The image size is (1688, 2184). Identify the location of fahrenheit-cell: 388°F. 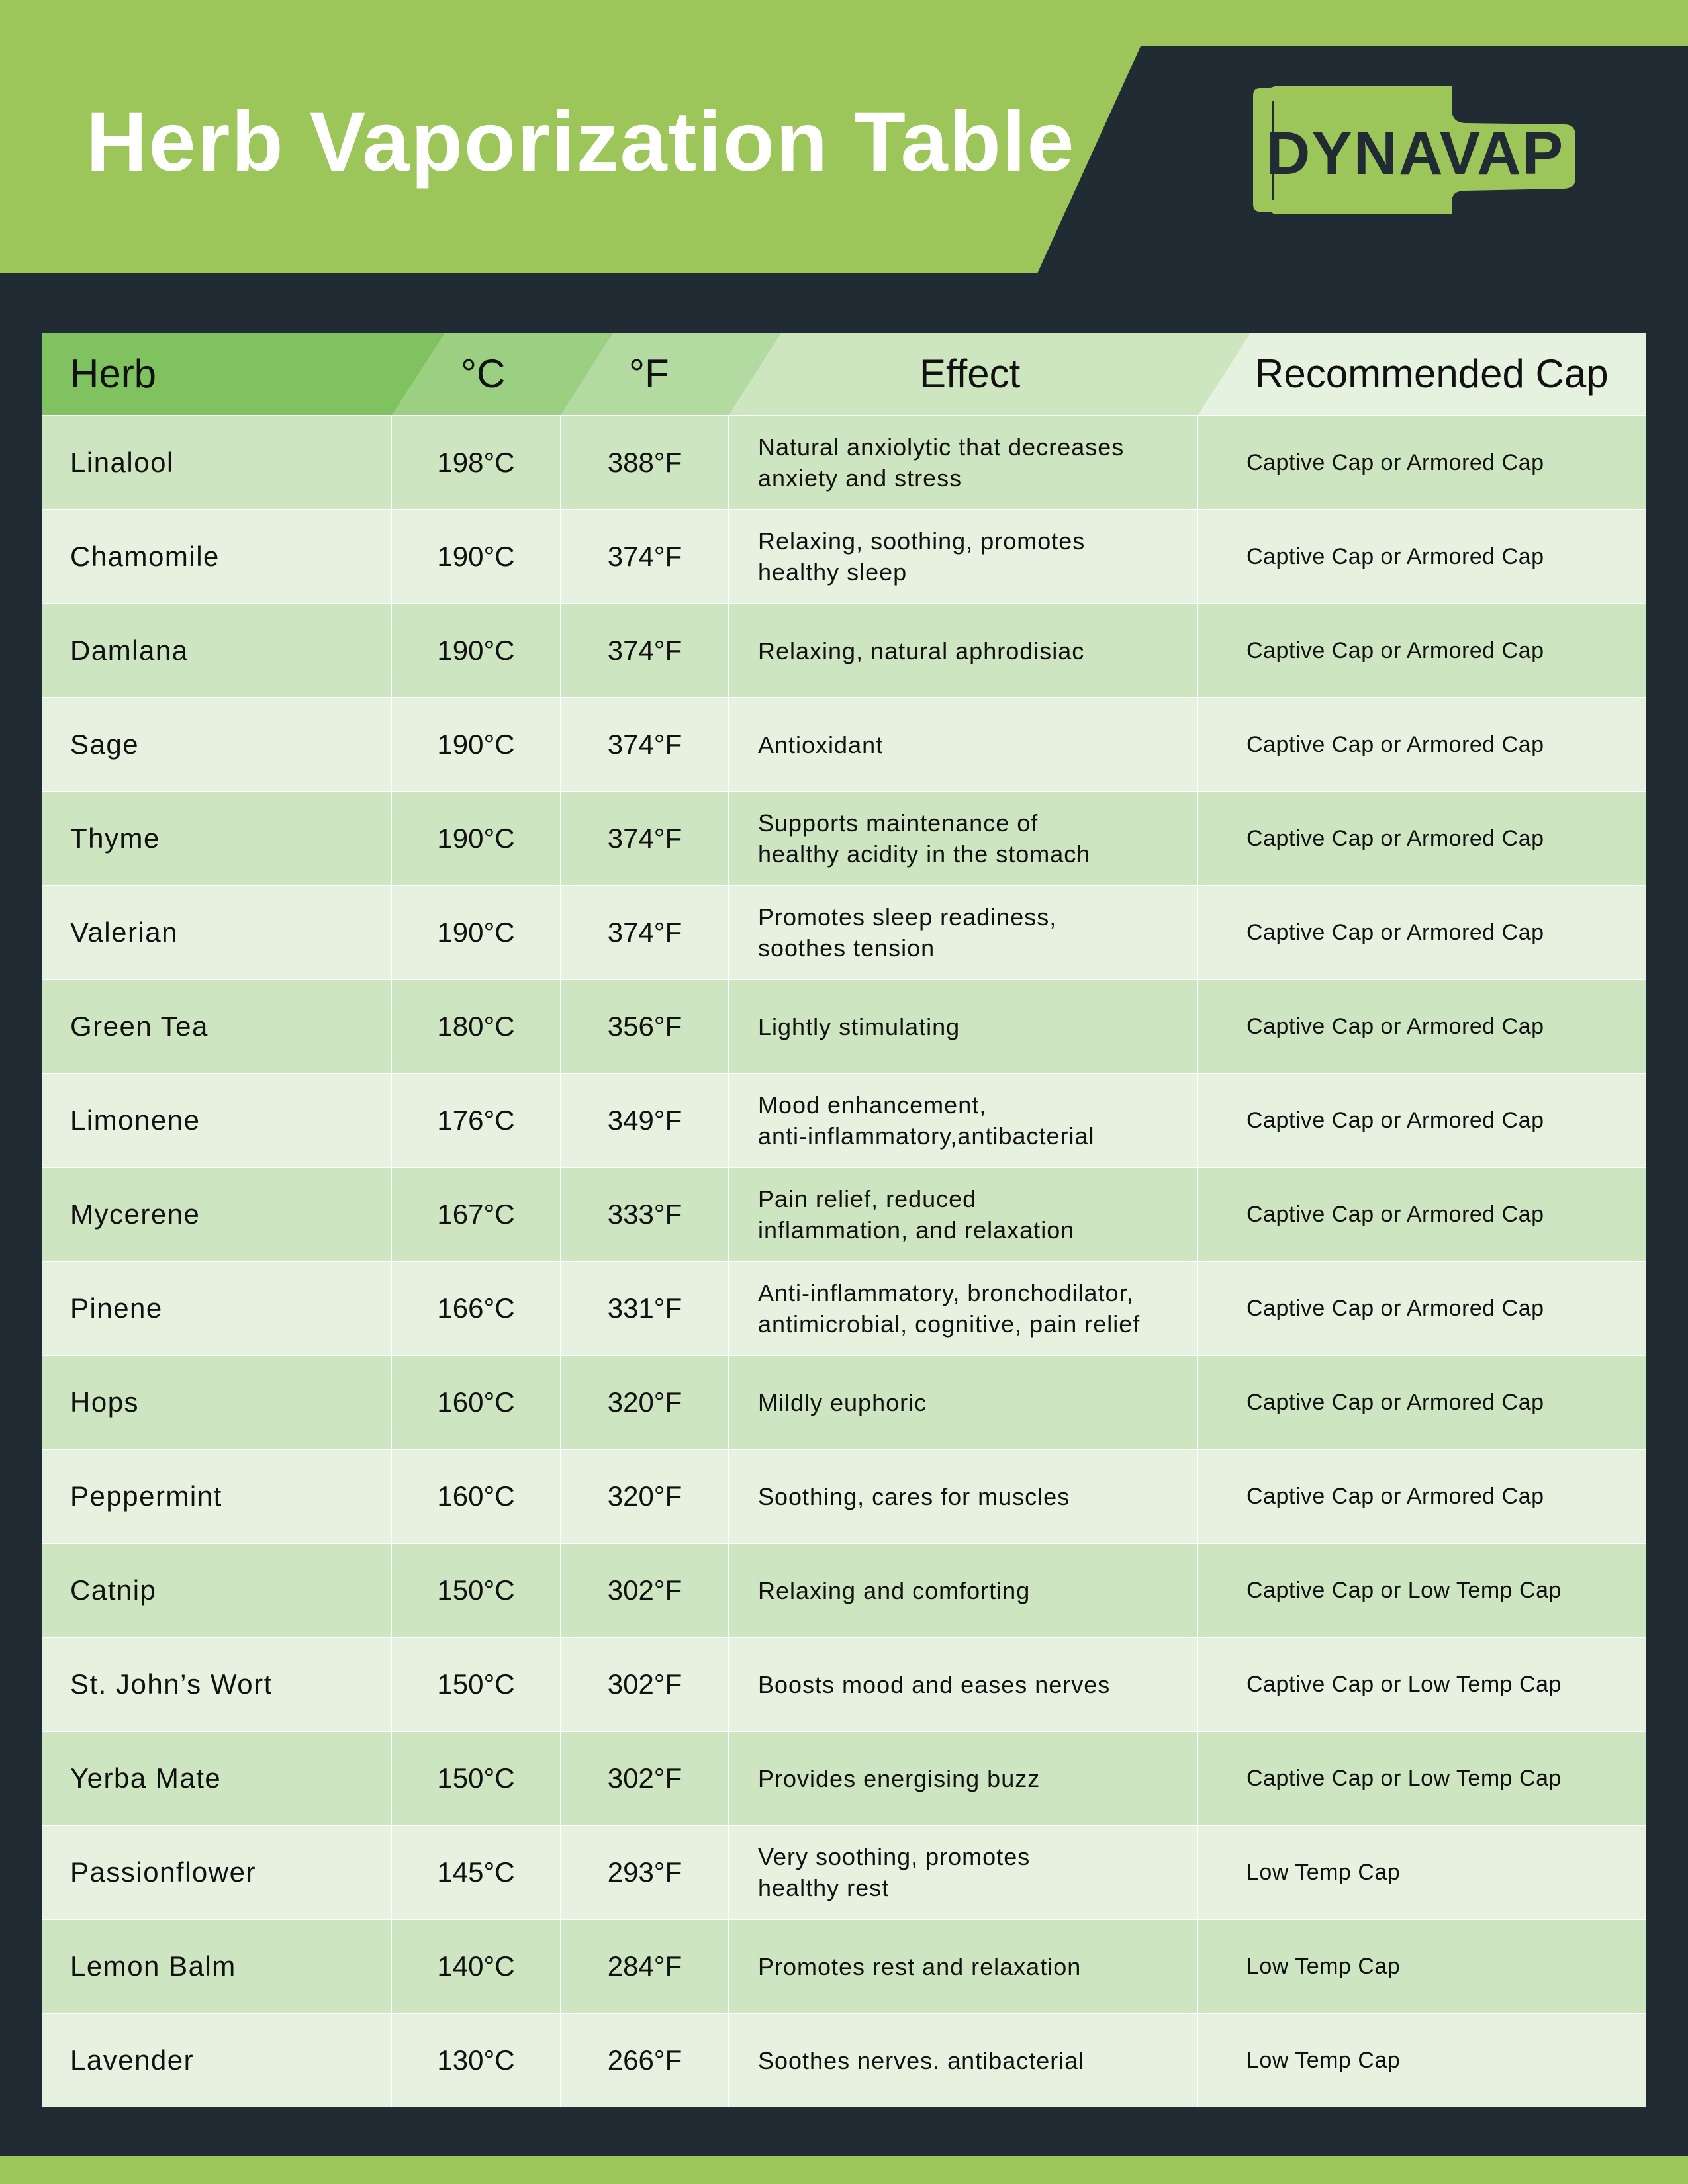
(645, 462).